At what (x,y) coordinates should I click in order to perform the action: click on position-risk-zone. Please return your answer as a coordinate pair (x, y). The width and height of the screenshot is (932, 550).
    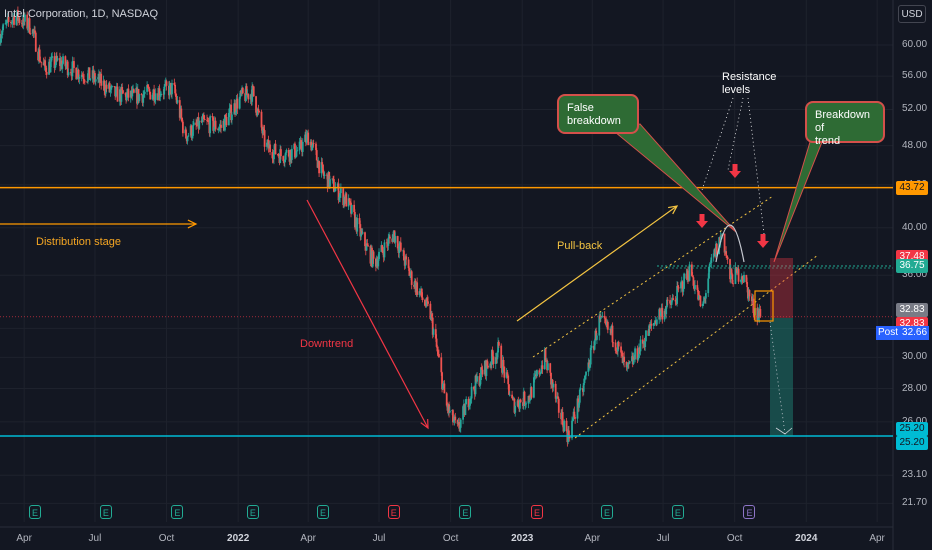
    Looking at the image, I should click on (781, 288).